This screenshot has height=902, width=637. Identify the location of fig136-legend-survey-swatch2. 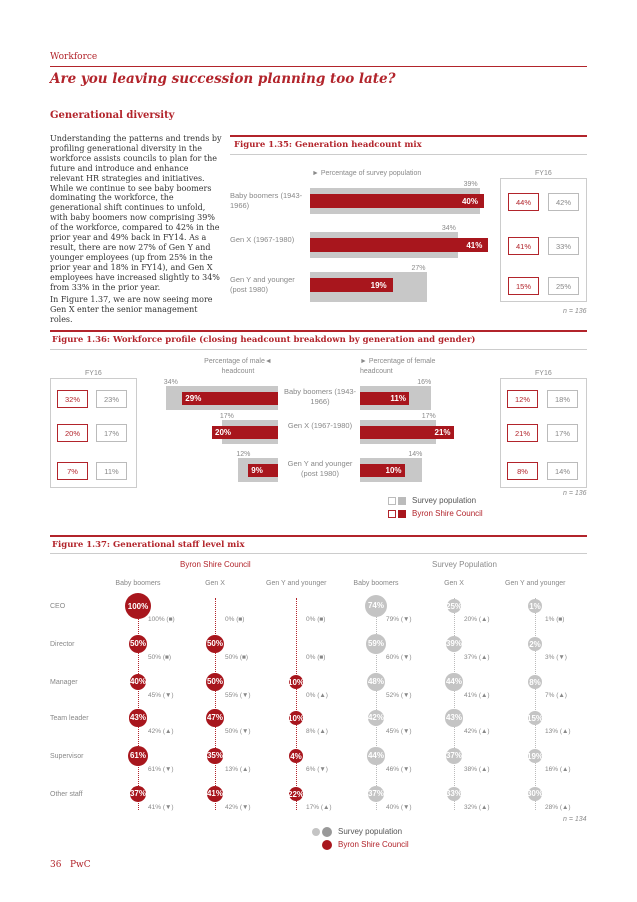
(402, 501).